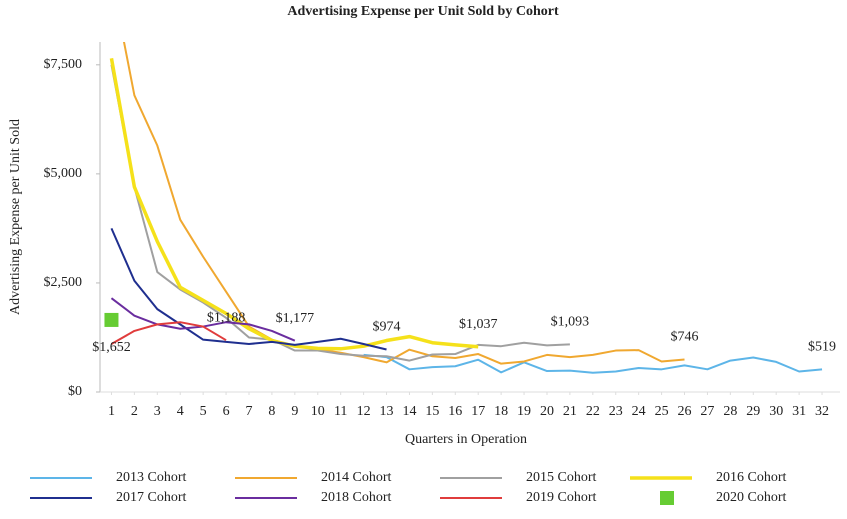 This screenshot has width=847, height=519. Describe the element at coordinates (387, 411) in the screenshot. I see `x-tick-label: 13` at that location.